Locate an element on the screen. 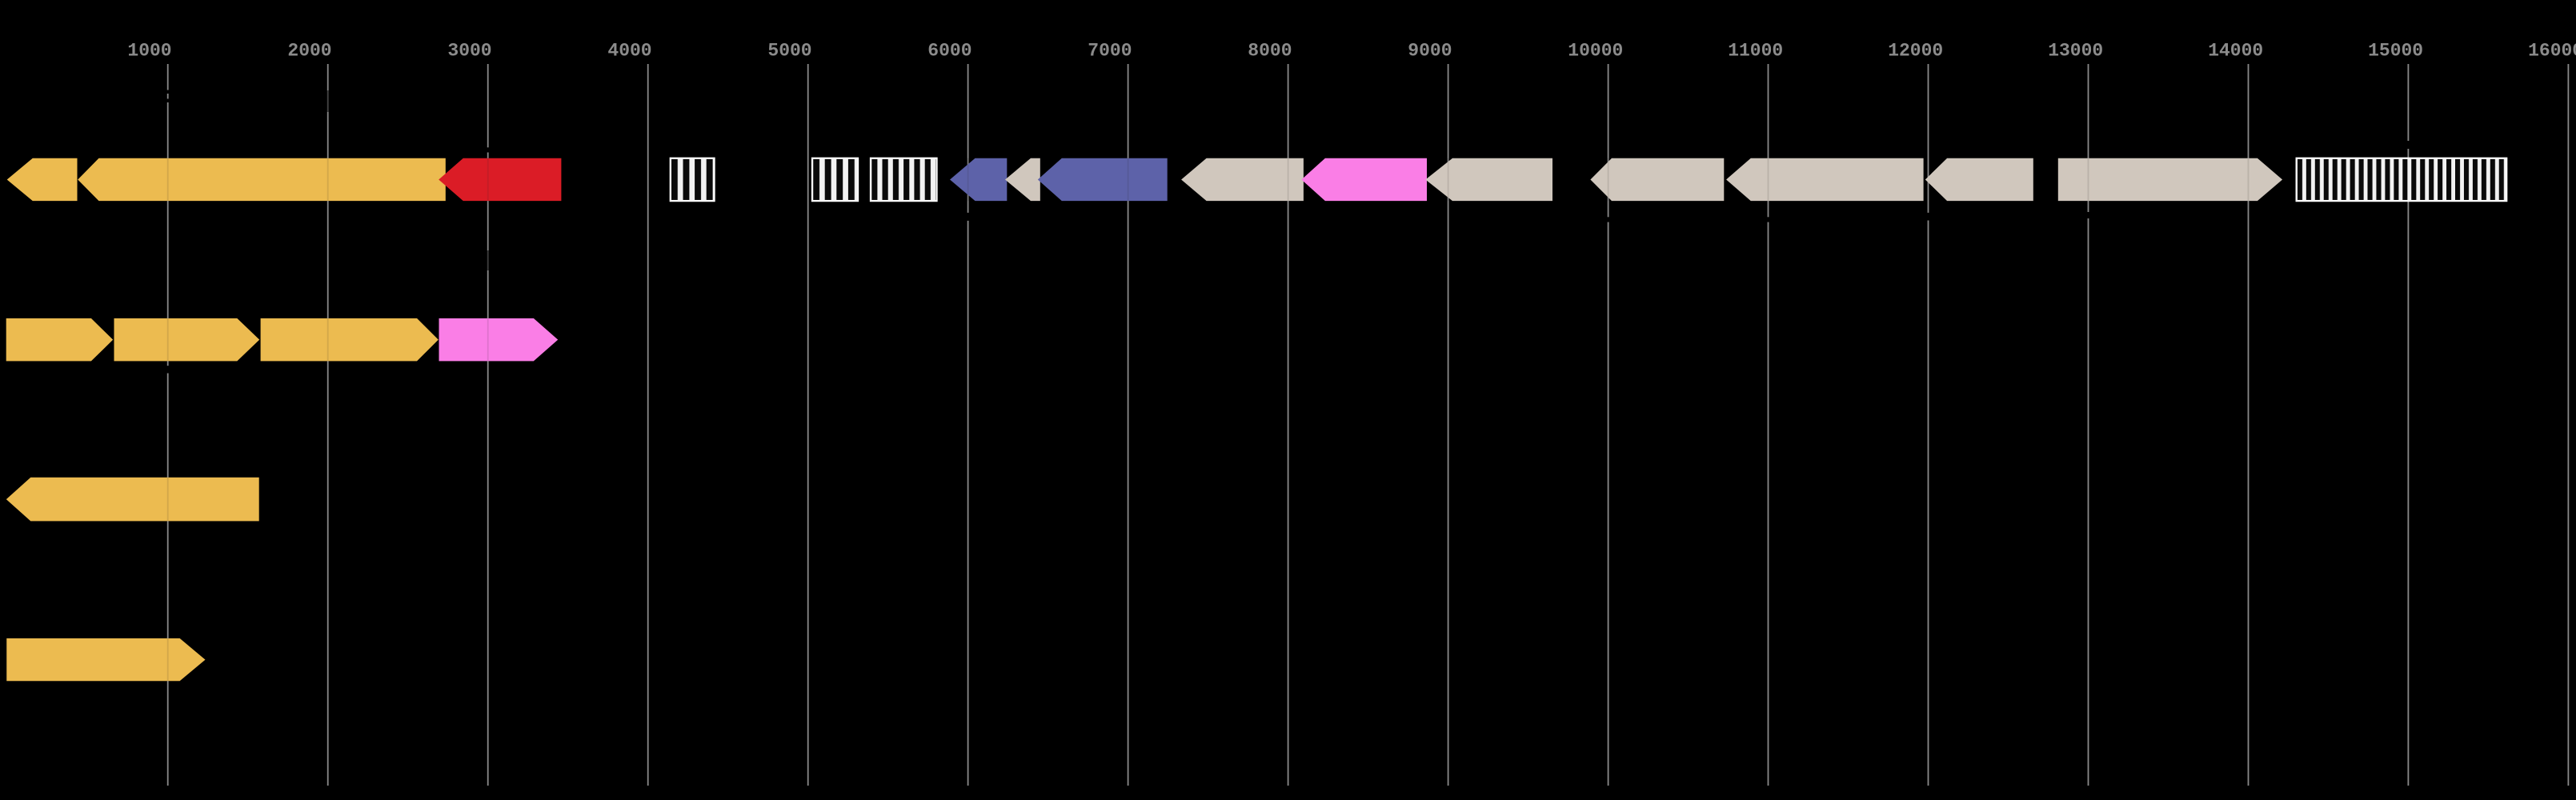  svg-text: 1000 is located at coordinates (149, 51).